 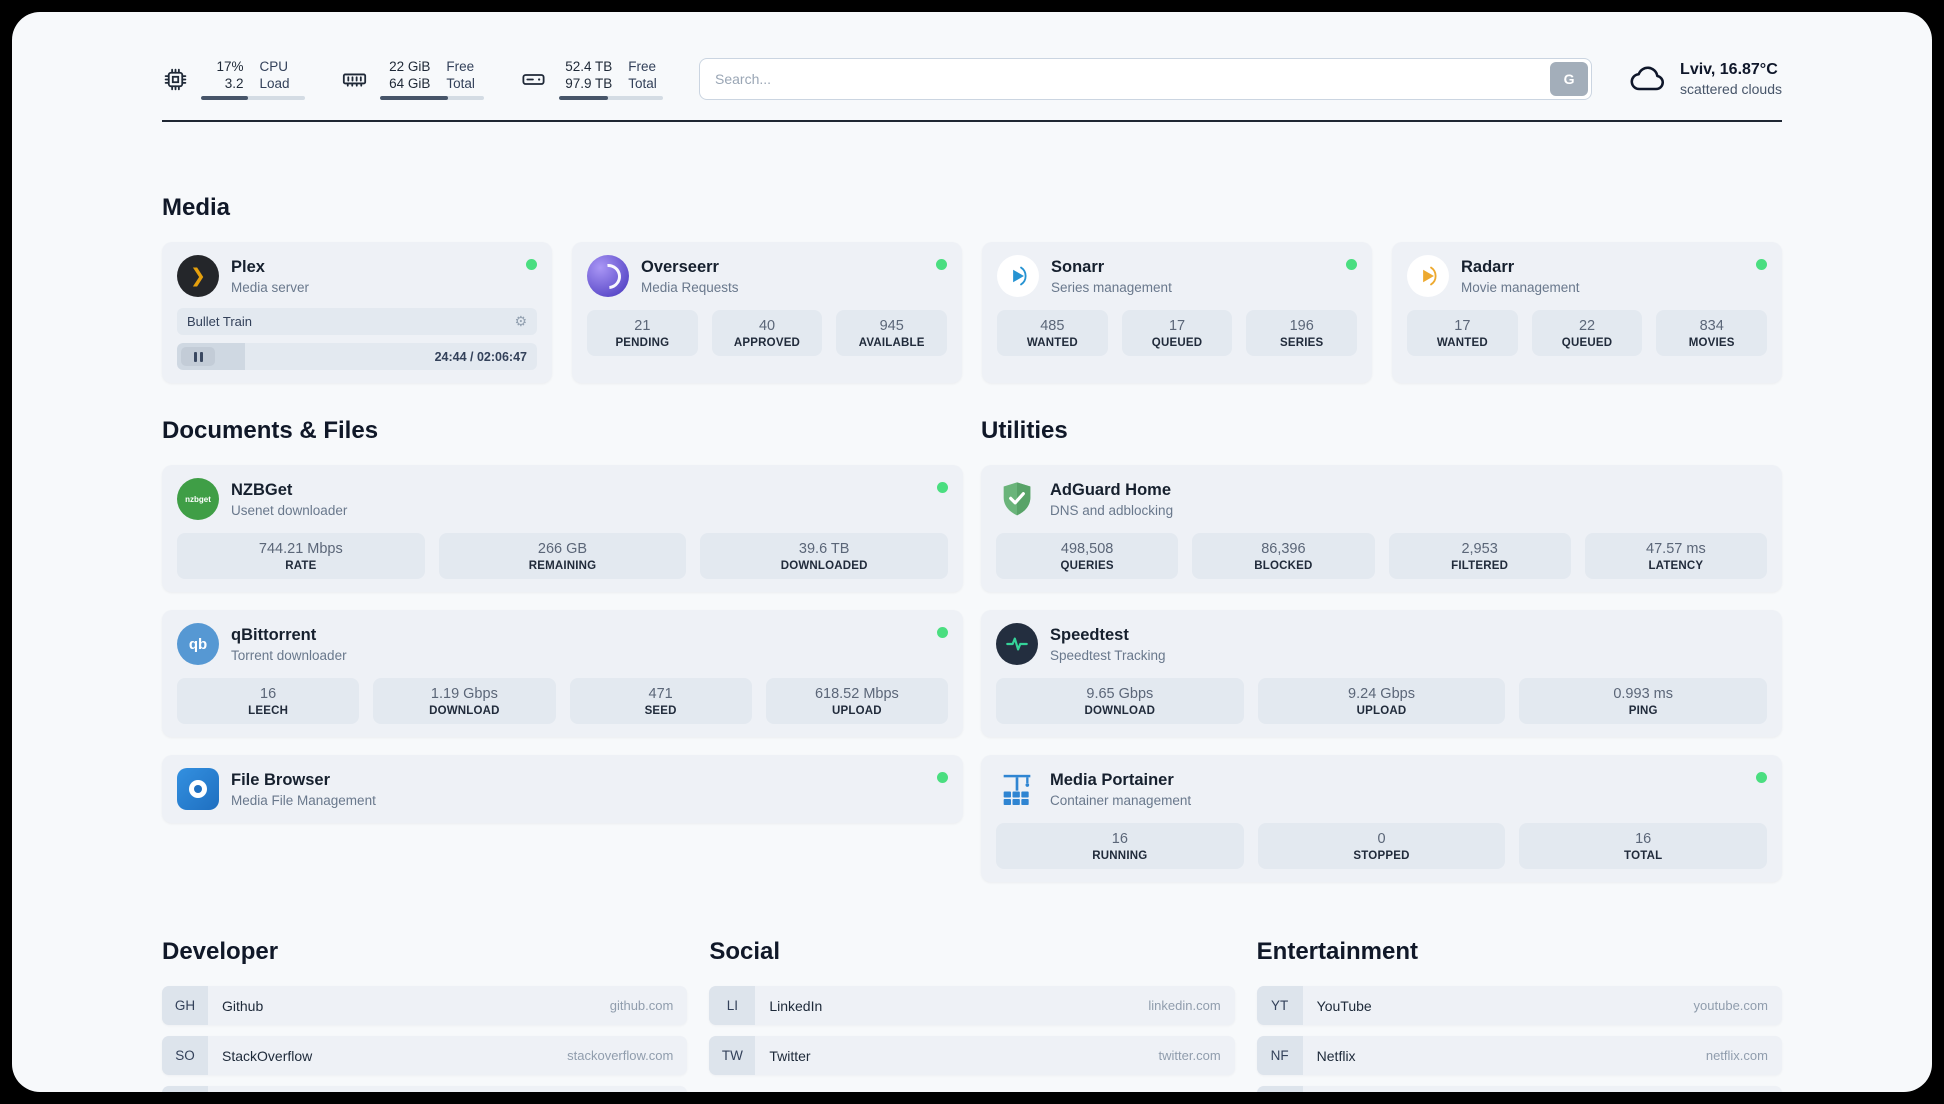 I want to click on bookmark-netflix: NF Netflix netflix.com, so click(x=1519, y=1055).